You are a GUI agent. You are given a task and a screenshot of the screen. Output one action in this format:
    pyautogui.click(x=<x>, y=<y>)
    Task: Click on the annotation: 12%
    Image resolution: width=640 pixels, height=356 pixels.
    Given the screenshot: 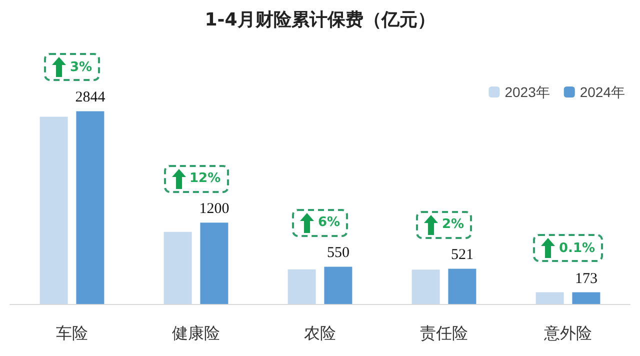 What is the action you would take?
    pyautogui.click(x=205, y=178)
    